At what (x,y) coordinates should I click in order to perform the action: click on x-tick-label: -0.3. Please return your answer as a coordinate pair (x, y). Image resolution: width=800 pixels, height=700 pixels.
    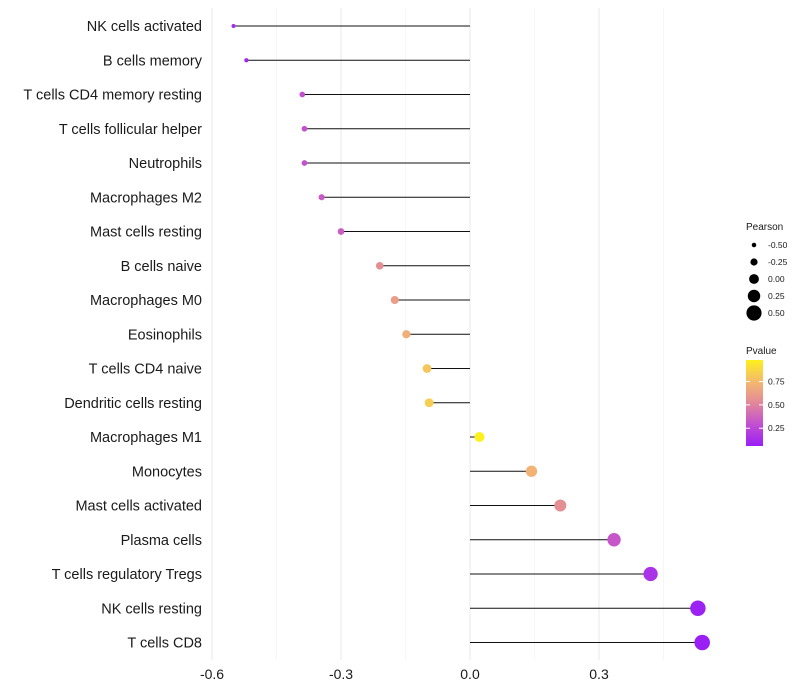
    Looking at the image, I should click on (341, 674).